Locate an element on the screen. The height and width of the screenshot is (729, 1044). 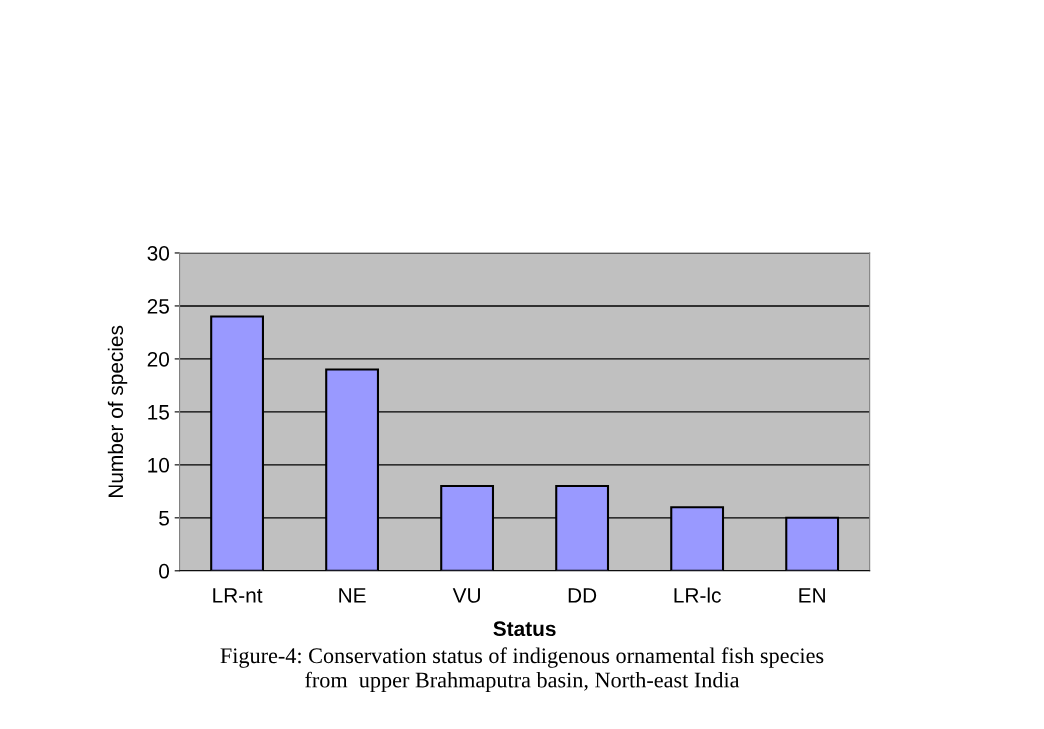
y-tick-label: 10 is located at coordinates (159, 465).